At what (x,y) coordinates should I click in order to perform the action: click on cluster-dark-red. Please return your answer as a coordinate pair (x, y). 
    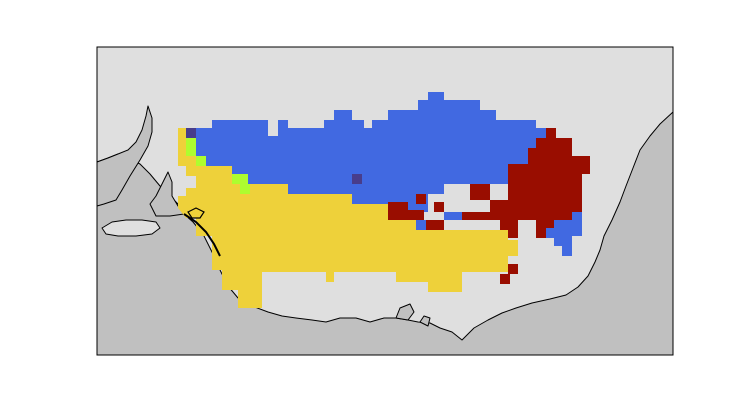
    Looking at the image, I should click on (526, 183).